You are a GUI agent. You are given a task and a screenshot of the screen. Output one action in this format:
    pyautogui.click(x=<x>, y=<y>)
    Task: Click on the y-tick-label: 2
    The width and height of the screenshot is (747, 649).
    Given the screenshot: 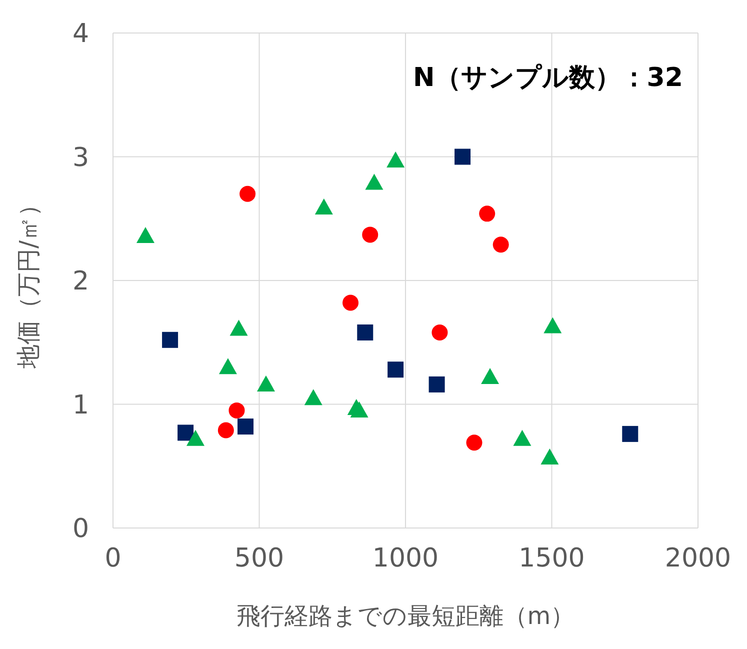 What is the action you would take?
    pyautogui.click(x=80, y=281)
    